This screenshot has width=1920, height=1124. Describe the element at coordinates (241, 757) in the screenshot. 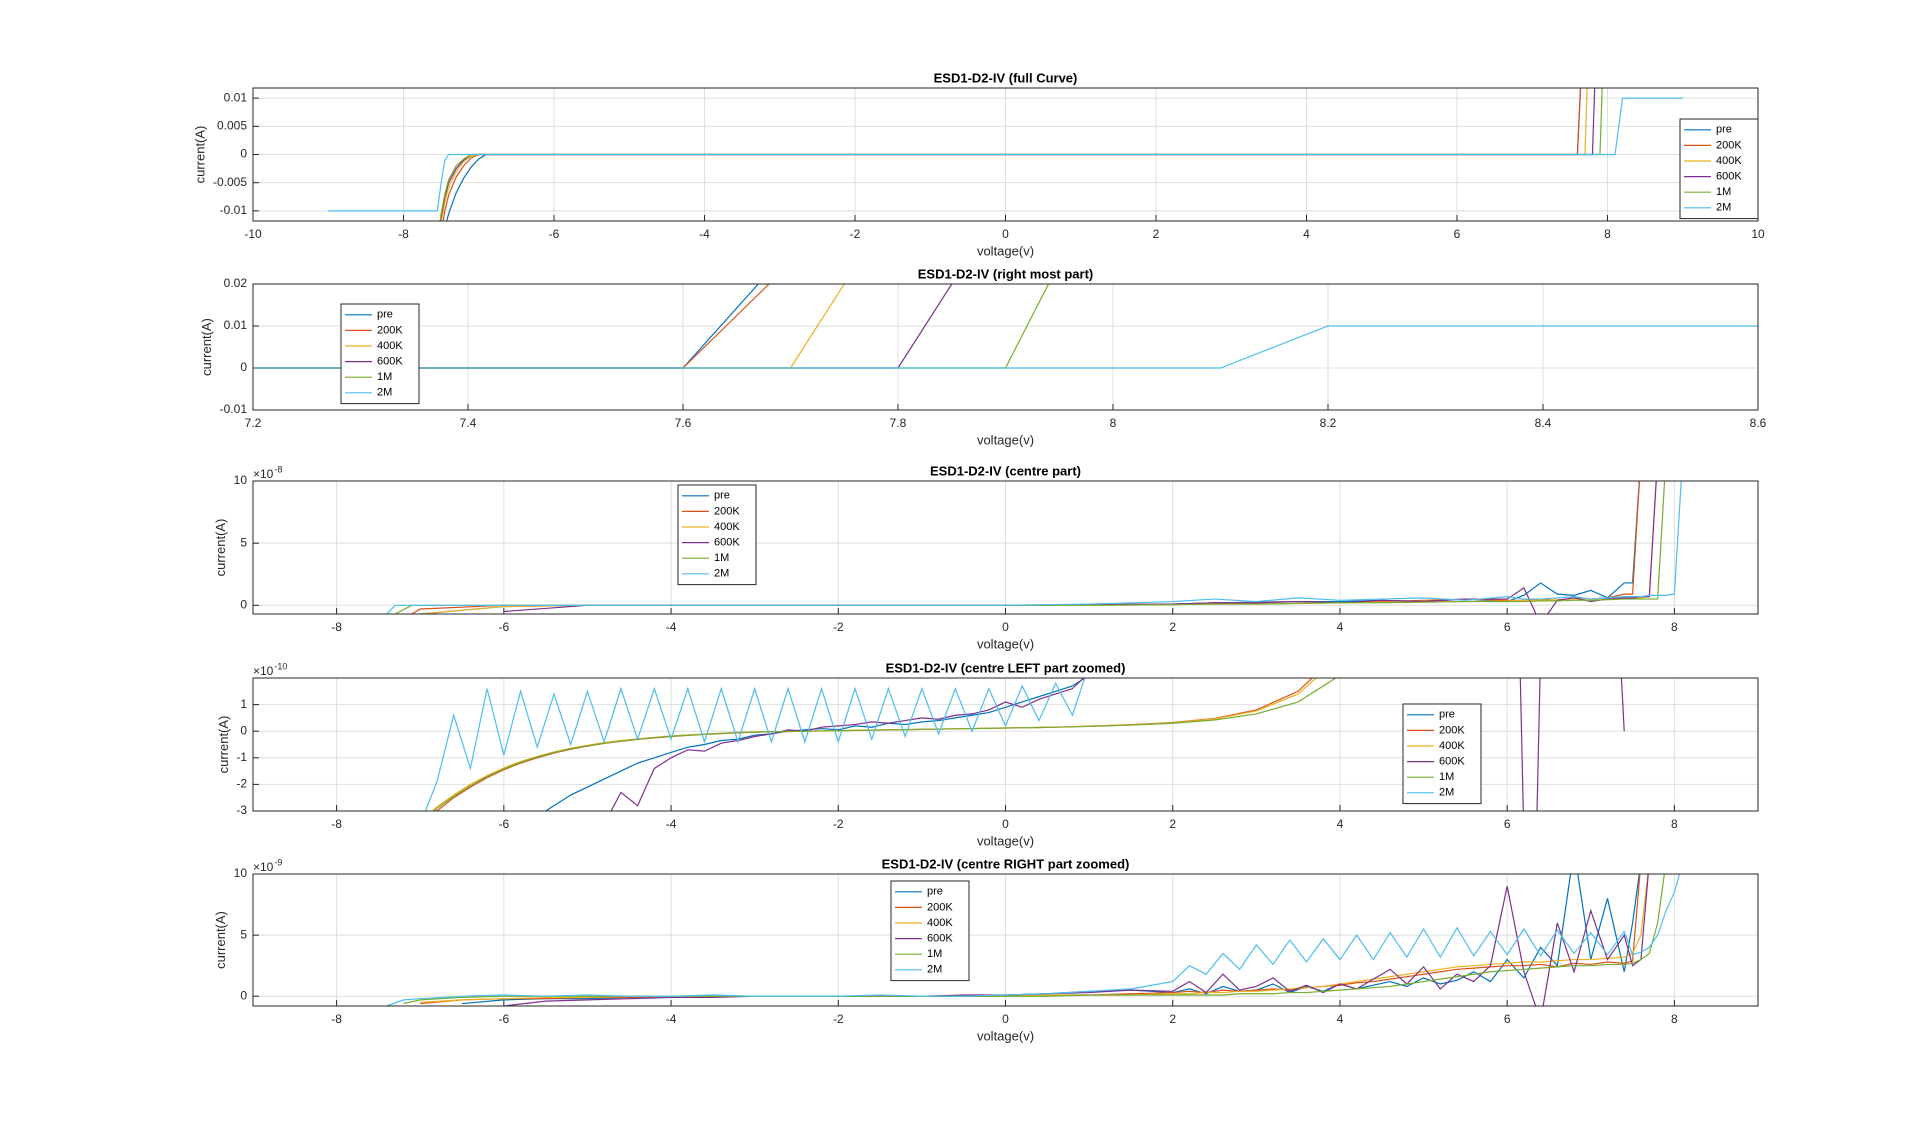

I see `y-tick-label: -1` at that location.